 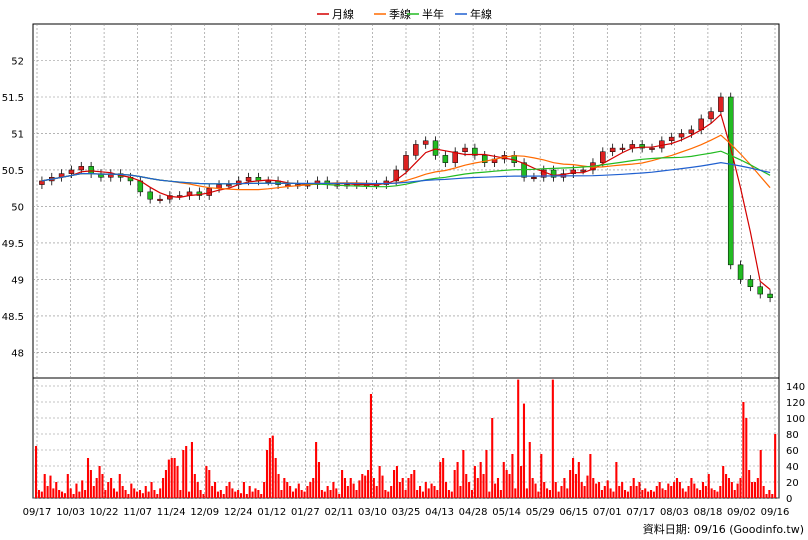 I want to click on legend-label-half-year: 半年, so click(x=433, y=14).